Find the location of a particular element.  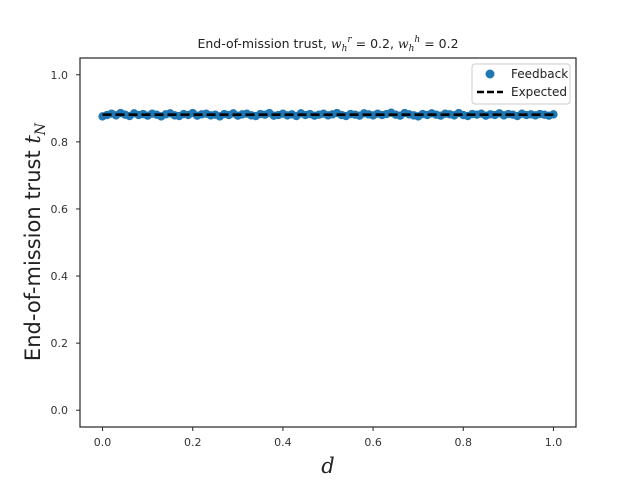

x-tick-label: 0.0 is located at coordinates (103, 442).